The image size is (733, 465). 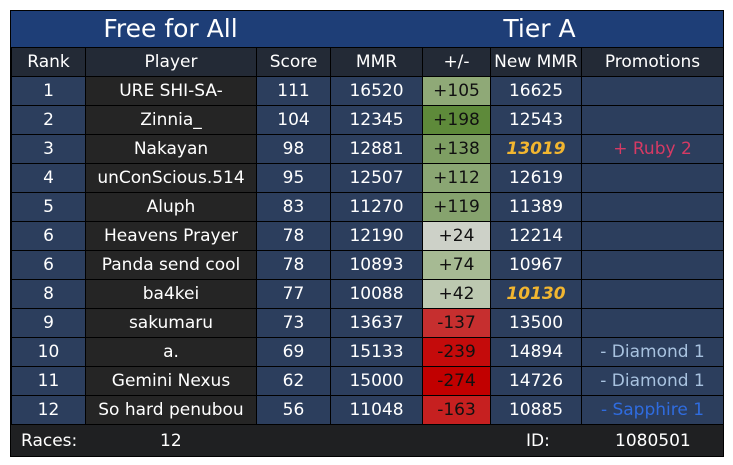 I want to click on cell-mmr: 11048, so click(x=376, y=410).